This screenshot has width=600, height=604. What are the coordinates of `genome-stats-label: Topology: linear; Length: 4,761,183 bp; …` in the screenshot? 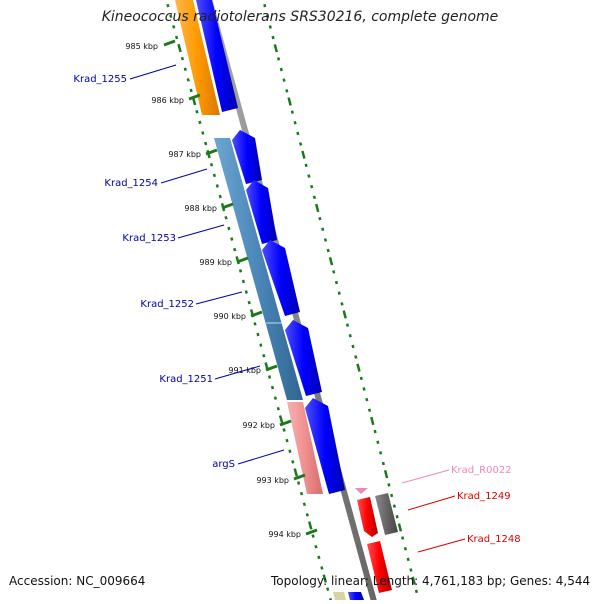 It's located at (431, 581).